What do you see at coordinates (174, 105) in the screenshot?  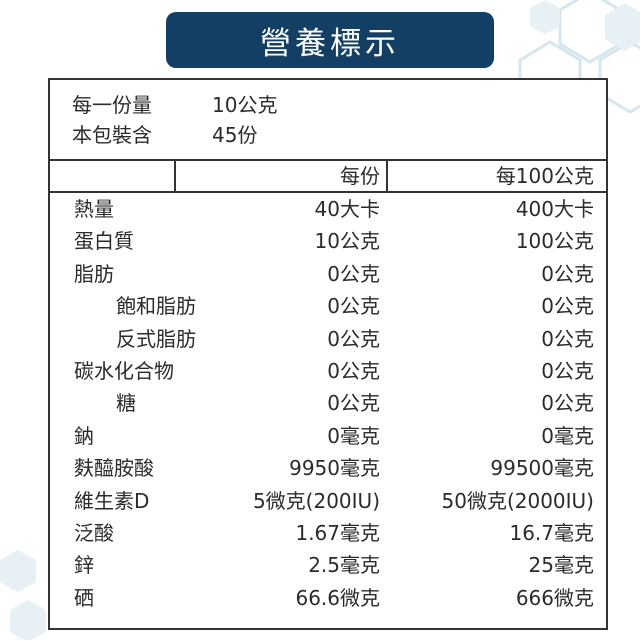 I see `serving-size-row: 每一份量 10公克` at bounding box center [174, 105].